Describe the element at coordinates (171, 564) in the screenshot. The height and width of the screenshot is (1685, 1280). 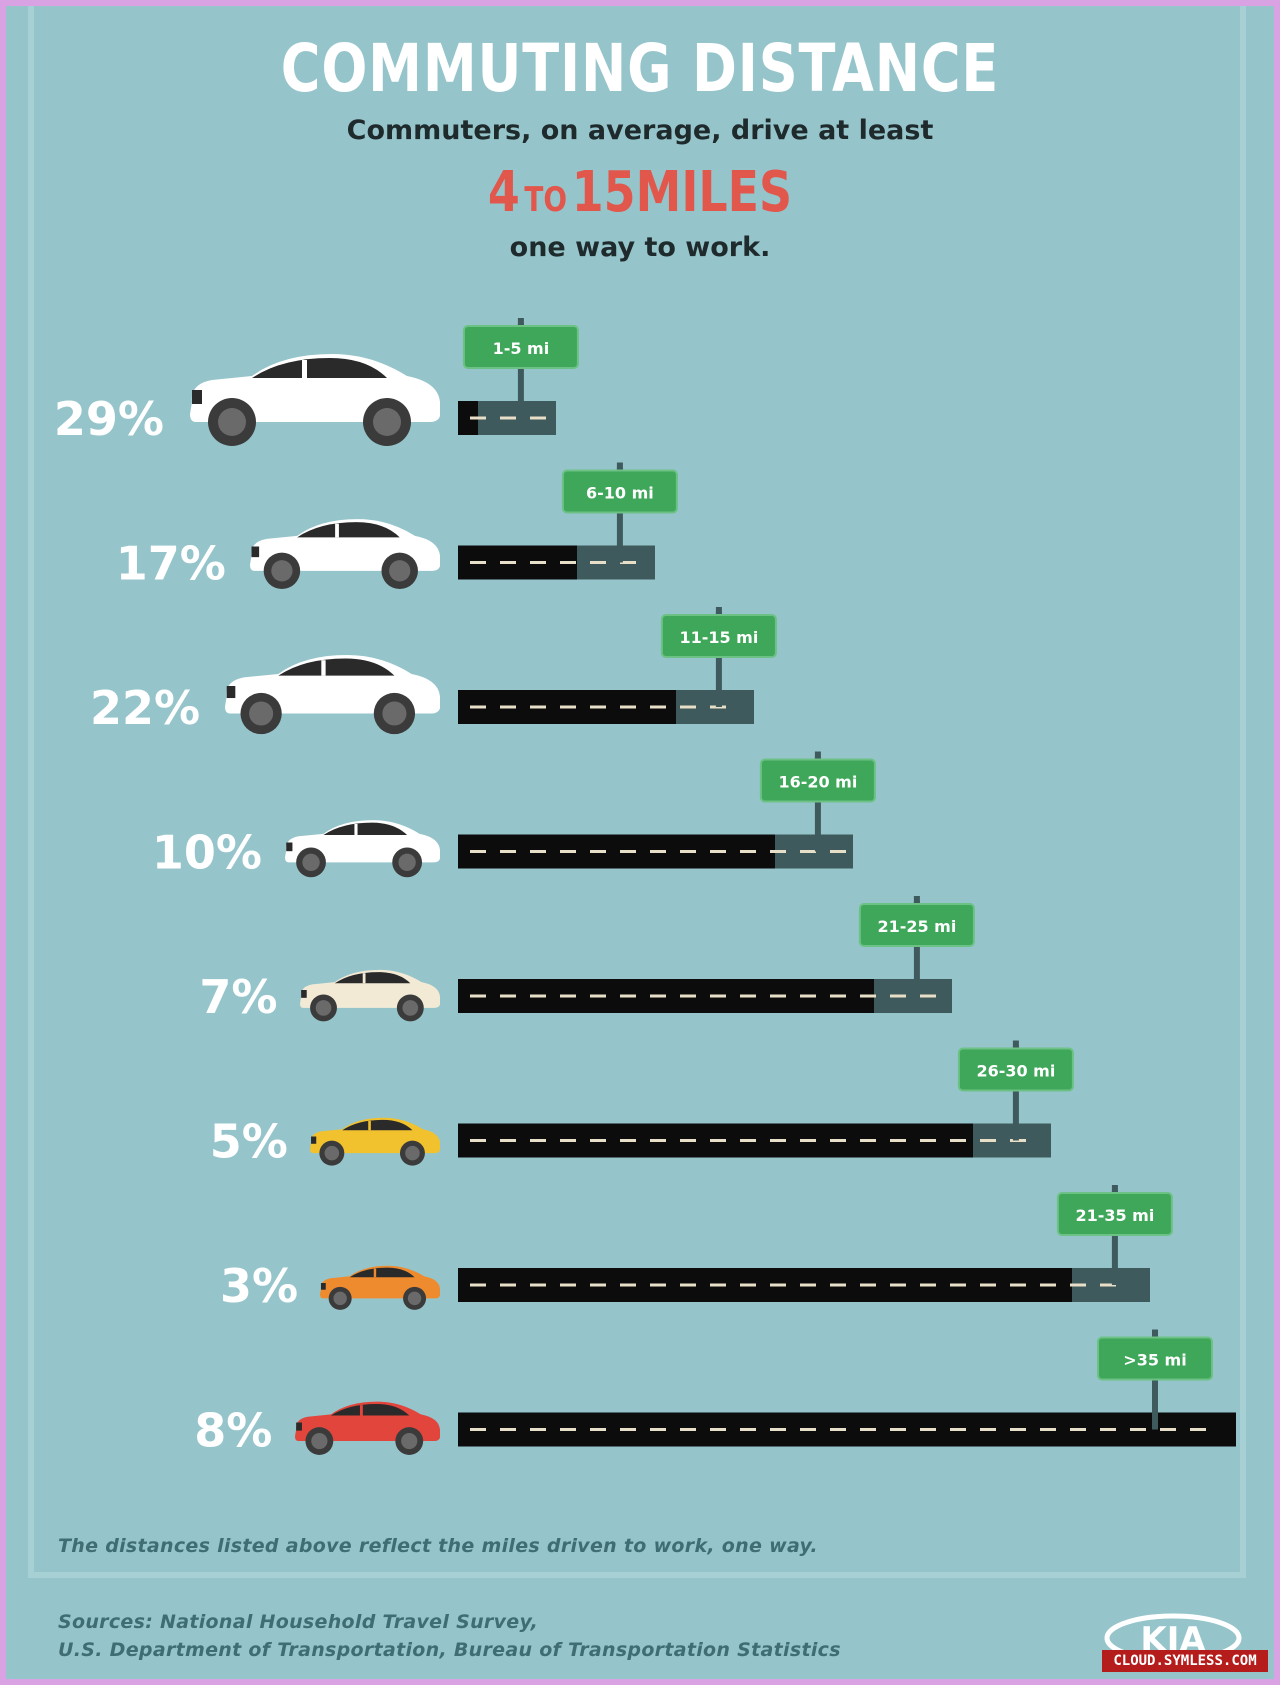
I see `percent-label: 17%` at that location.